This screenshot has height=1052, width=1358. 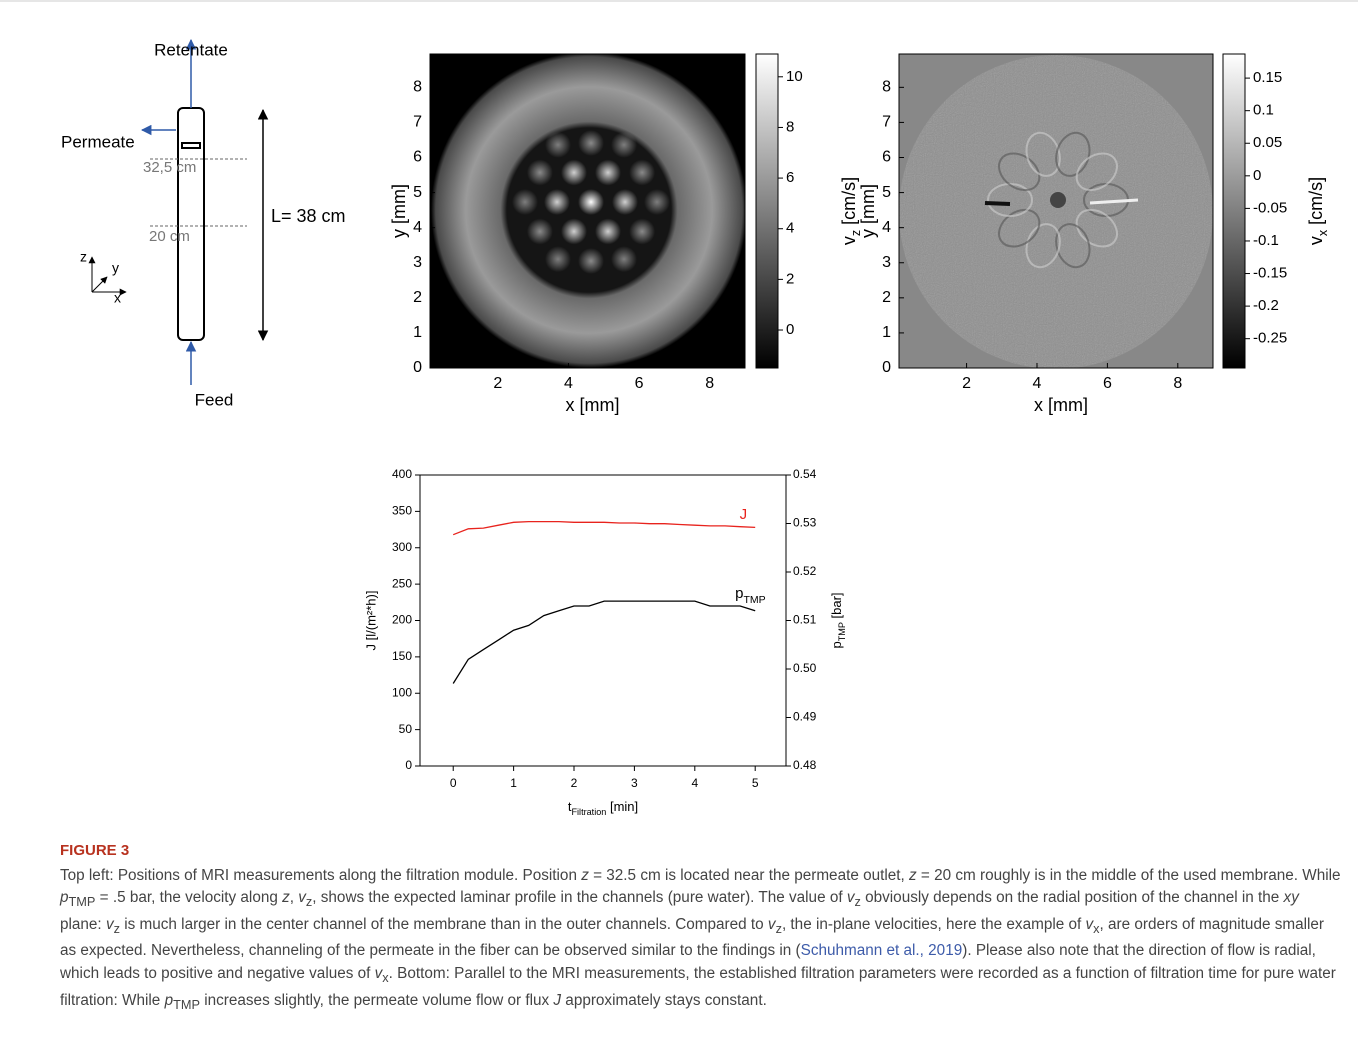 I want to click on colorbar-tick-label: -0.15, so click(x=1270, y=273).